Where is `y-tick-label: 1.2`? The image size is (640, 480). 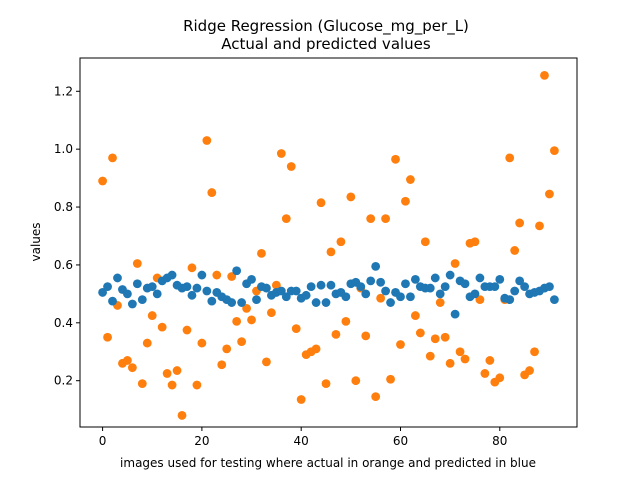
y-tick-label: 1.2 is located at coordinates (63, 91).